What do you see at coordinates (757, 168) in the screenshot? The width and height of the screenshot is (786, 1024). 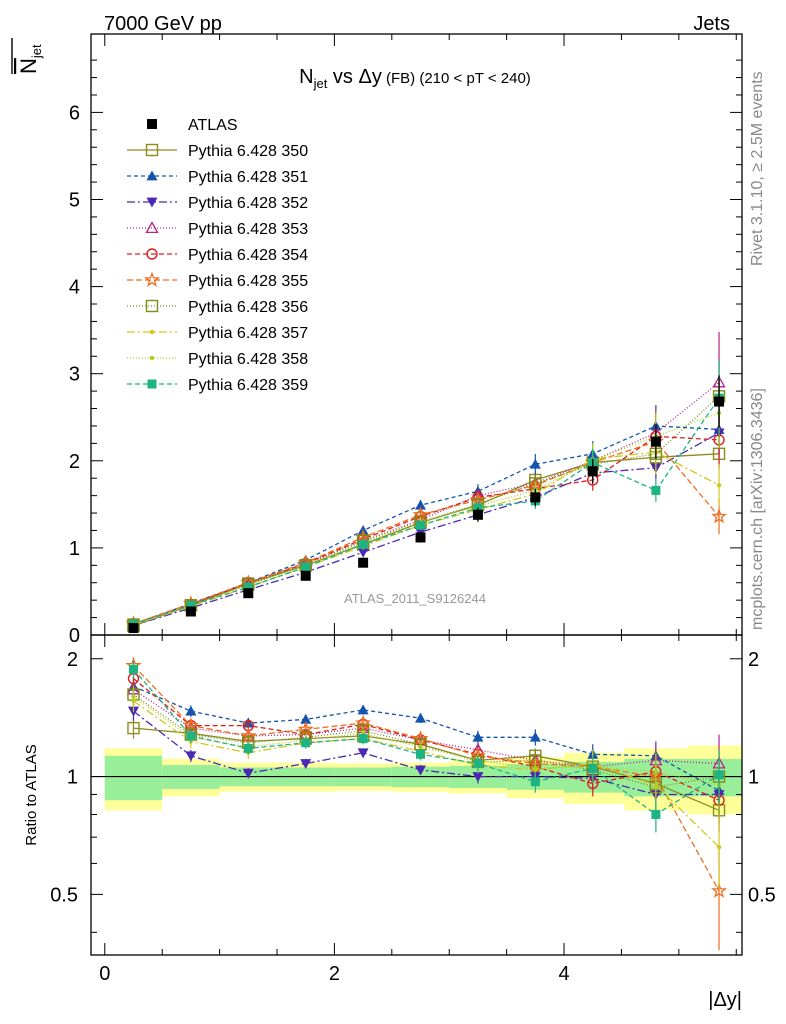 I see `rivet-version-label: Rivet 3.1.10, ≥ 2.5M events` at bounding box center [757, 168].